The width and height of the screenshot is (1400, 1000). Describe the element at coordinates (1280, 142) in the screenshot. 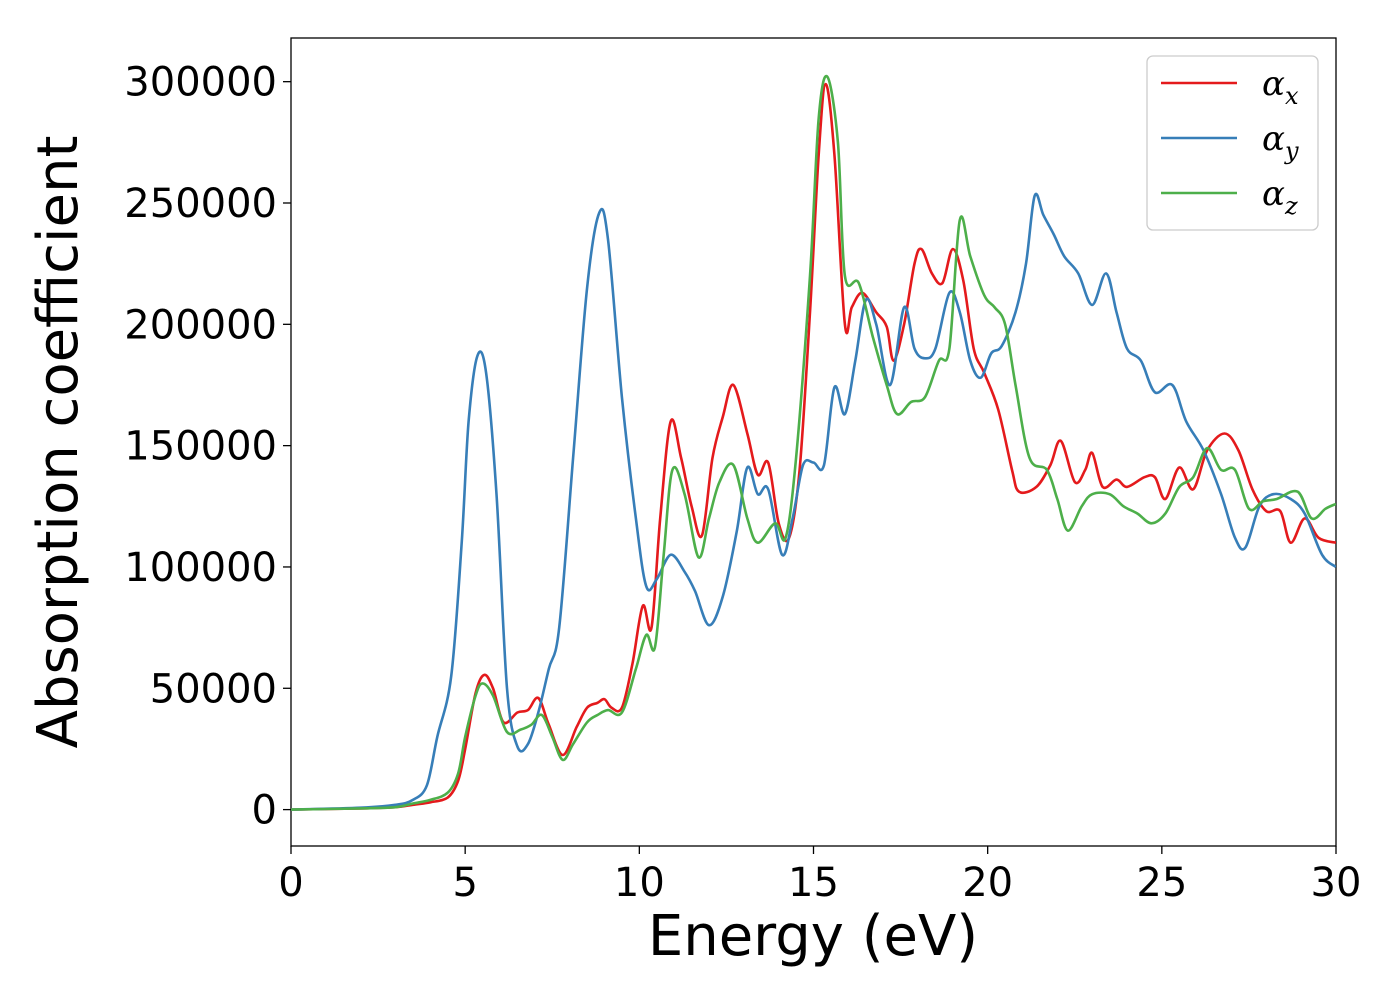

I see `legend-label-y: αy` at that location.